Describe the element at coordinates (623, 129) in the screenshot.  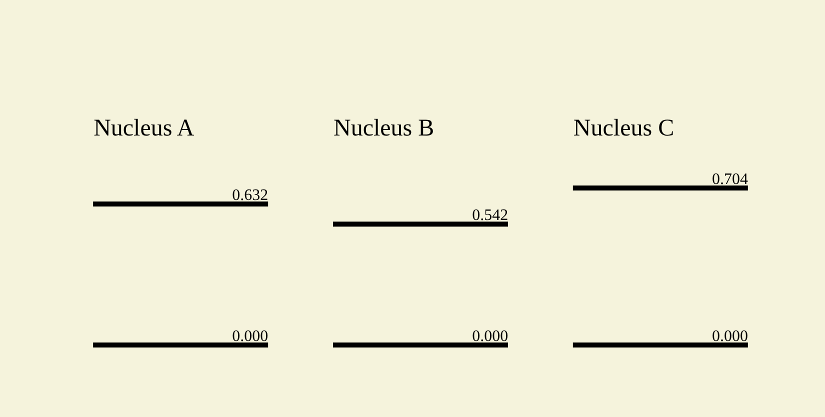
I see `category-label: Nucleus C` at that location.